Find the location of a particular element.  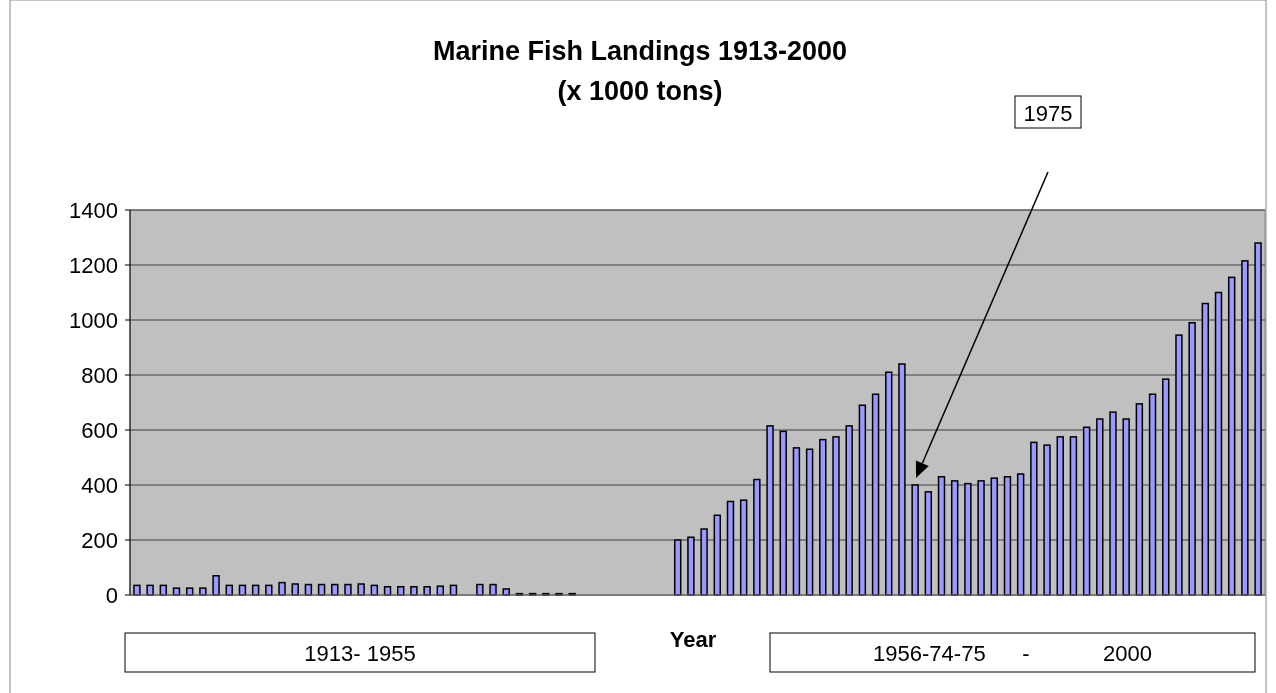

text: 1913- 1955 is located at coordinates (360, 653).